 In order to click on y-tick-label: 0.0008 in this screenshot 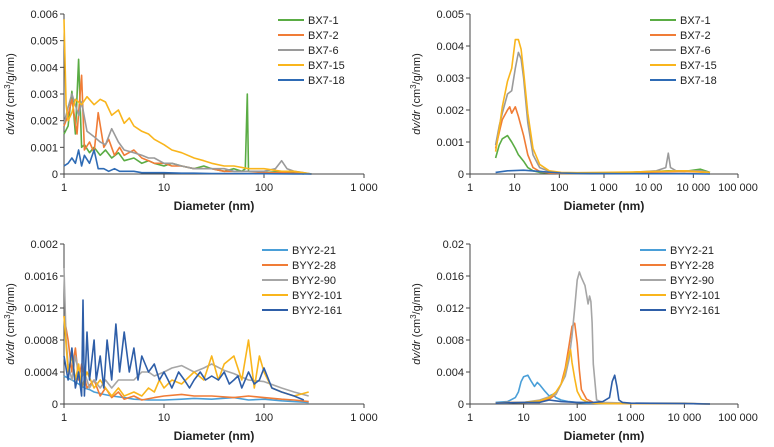, I will do `click(41, 341)`.